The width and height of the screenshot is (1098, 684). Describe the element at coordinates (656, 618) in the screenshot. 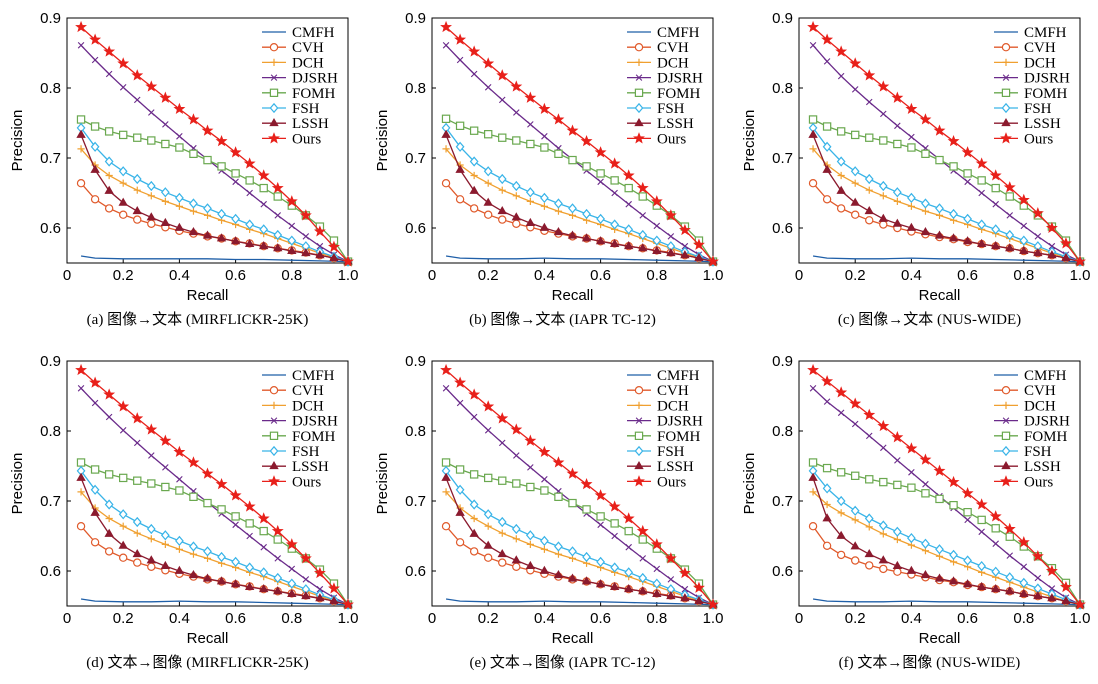

I see `x-tick-label: 0.8` at that location.